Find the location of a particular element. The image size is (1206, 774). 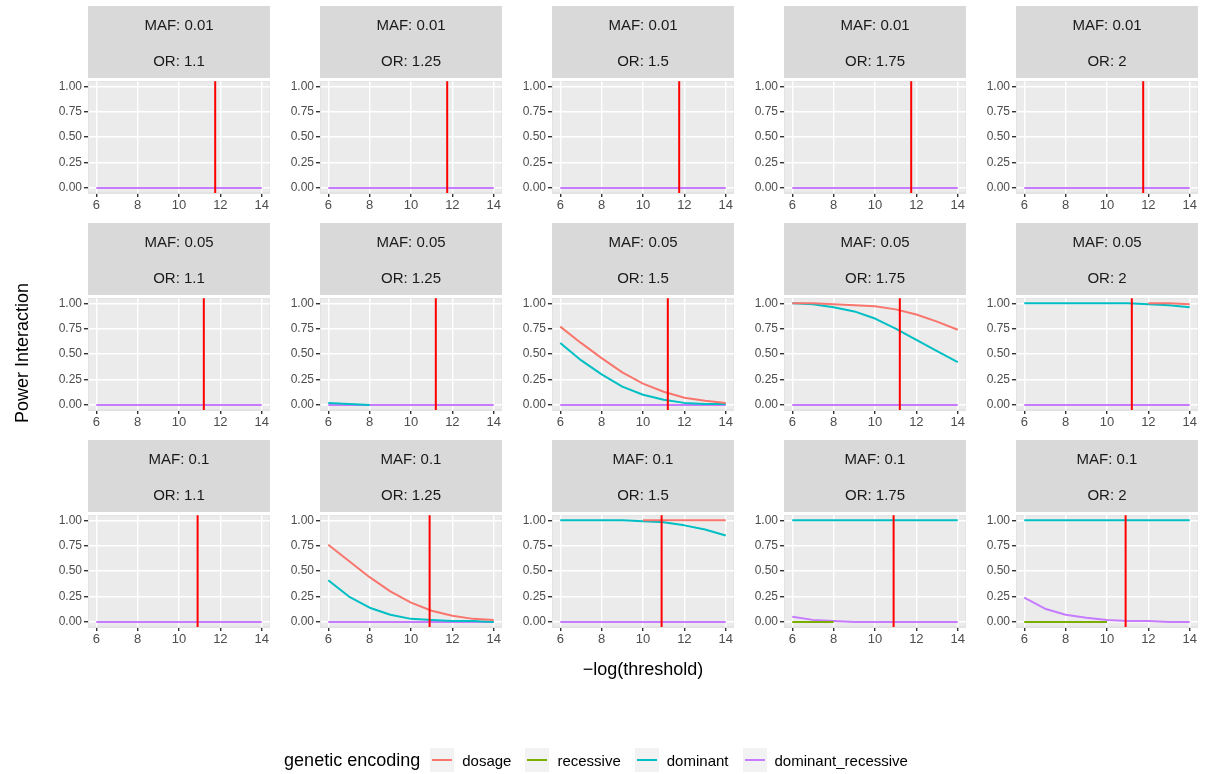

chart-subtitle: OR: 1.75 is located at coordinates (875, 60).